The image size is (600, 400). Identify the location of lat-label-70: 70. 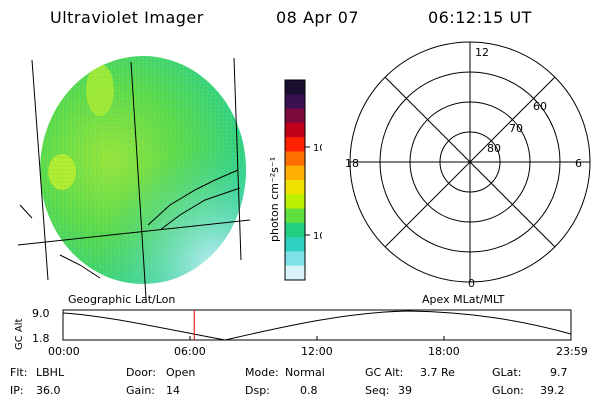
(516, 128).